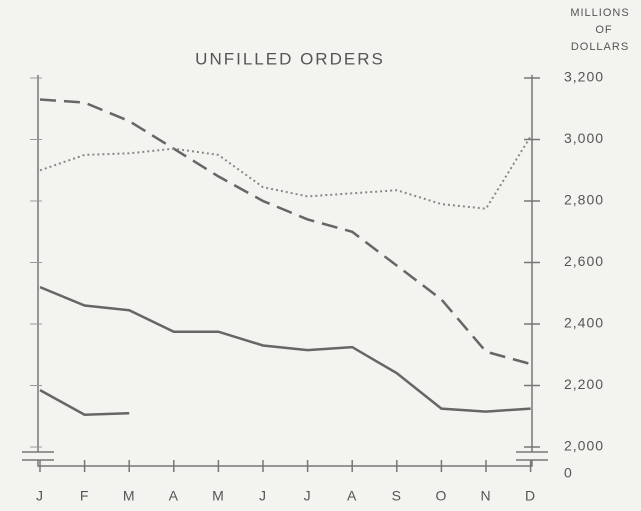 This screenshot has width=641, height=511. What do you see at coordinates (397, 496) in the screenshot?
I see `x-tick-label: S` at bounding box center [397, 496].